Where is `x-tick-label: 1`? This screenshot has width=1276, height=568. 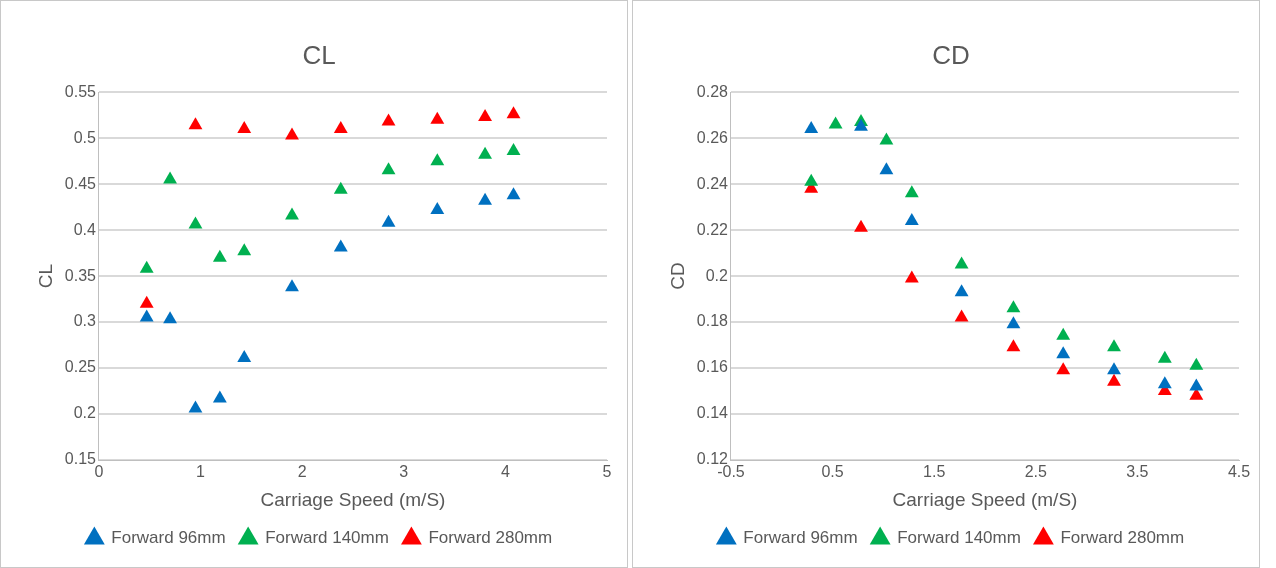
x-tick-label: 1 is located at coordinates (201, 472).